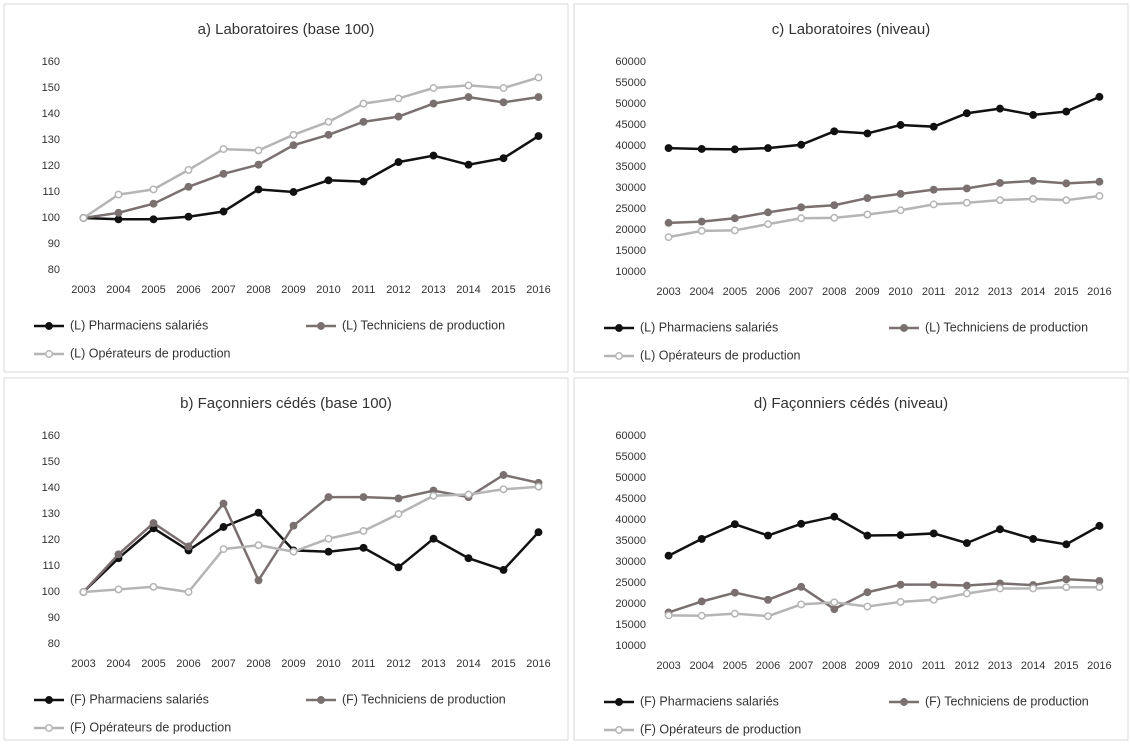 Image resolution: width=1131 pixels, height=748 pixels. What do you see at coordinates (150, 727) in the screenshot?
I see `legend-label: (F) Opérateurs de production` at bounding box center [150, 727].